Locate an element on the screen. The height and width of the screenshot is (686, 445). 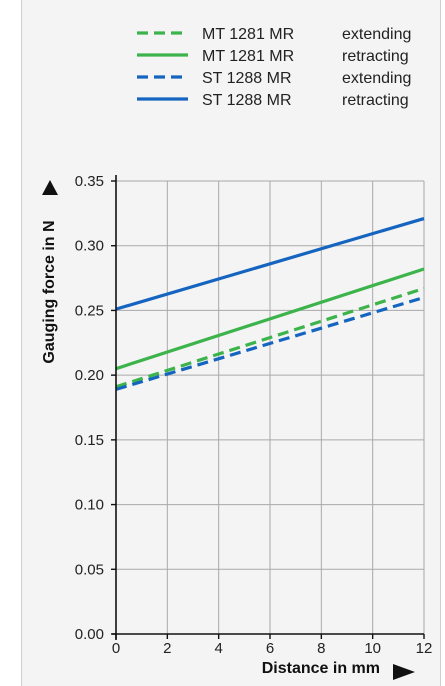
y-tick-label: 0.35 is located at coordinates (89, 181).